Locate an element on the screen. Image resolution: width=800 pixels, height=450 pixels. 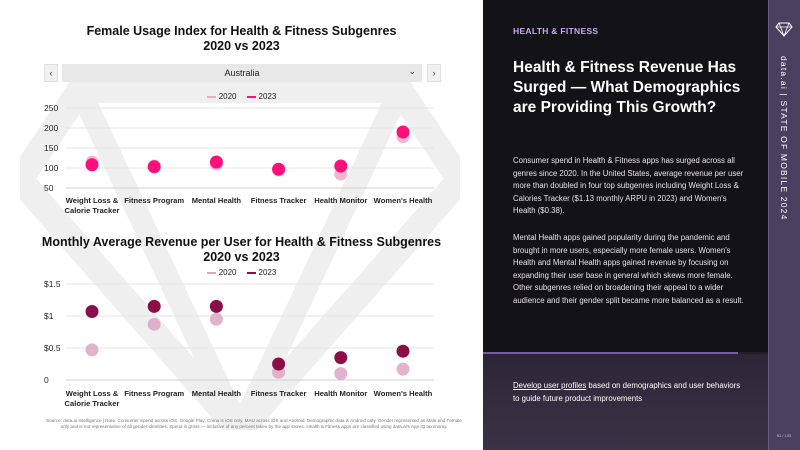
country-dropdown: Australia ⌄ is located at coordinates (242, 73).